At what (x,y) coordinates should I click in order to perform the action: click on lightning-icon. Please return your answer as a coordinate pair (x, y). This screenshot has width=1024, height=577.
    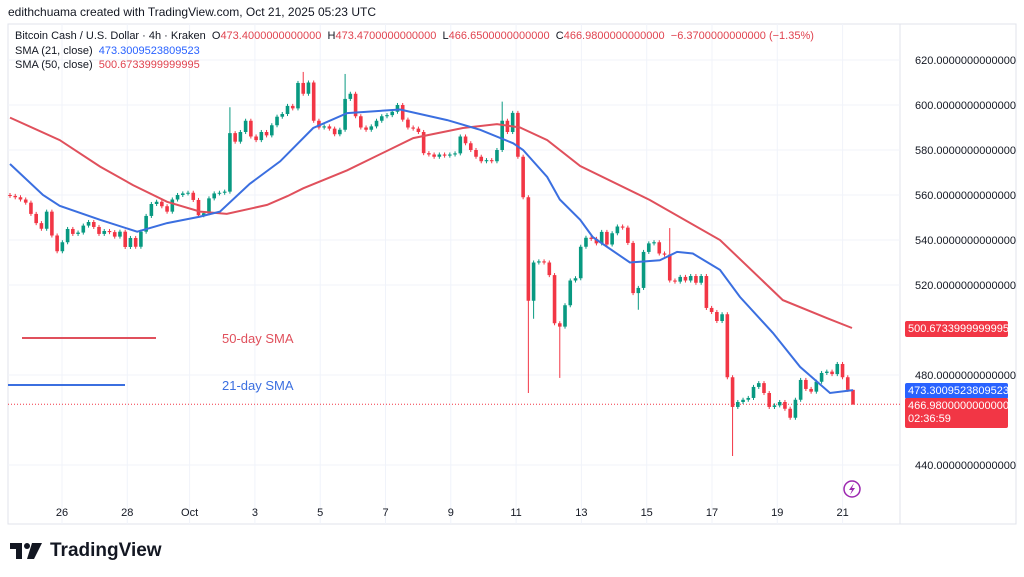
    Looking at the image, I should click on (852, 489).